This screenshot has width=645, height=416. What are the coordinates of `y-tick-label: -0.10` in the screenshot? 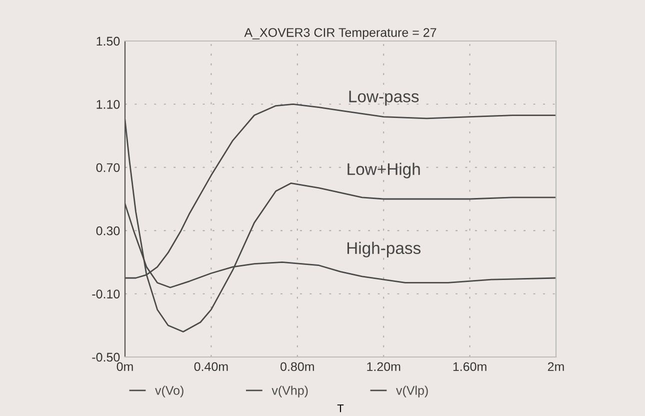 It's located at (106, 294).